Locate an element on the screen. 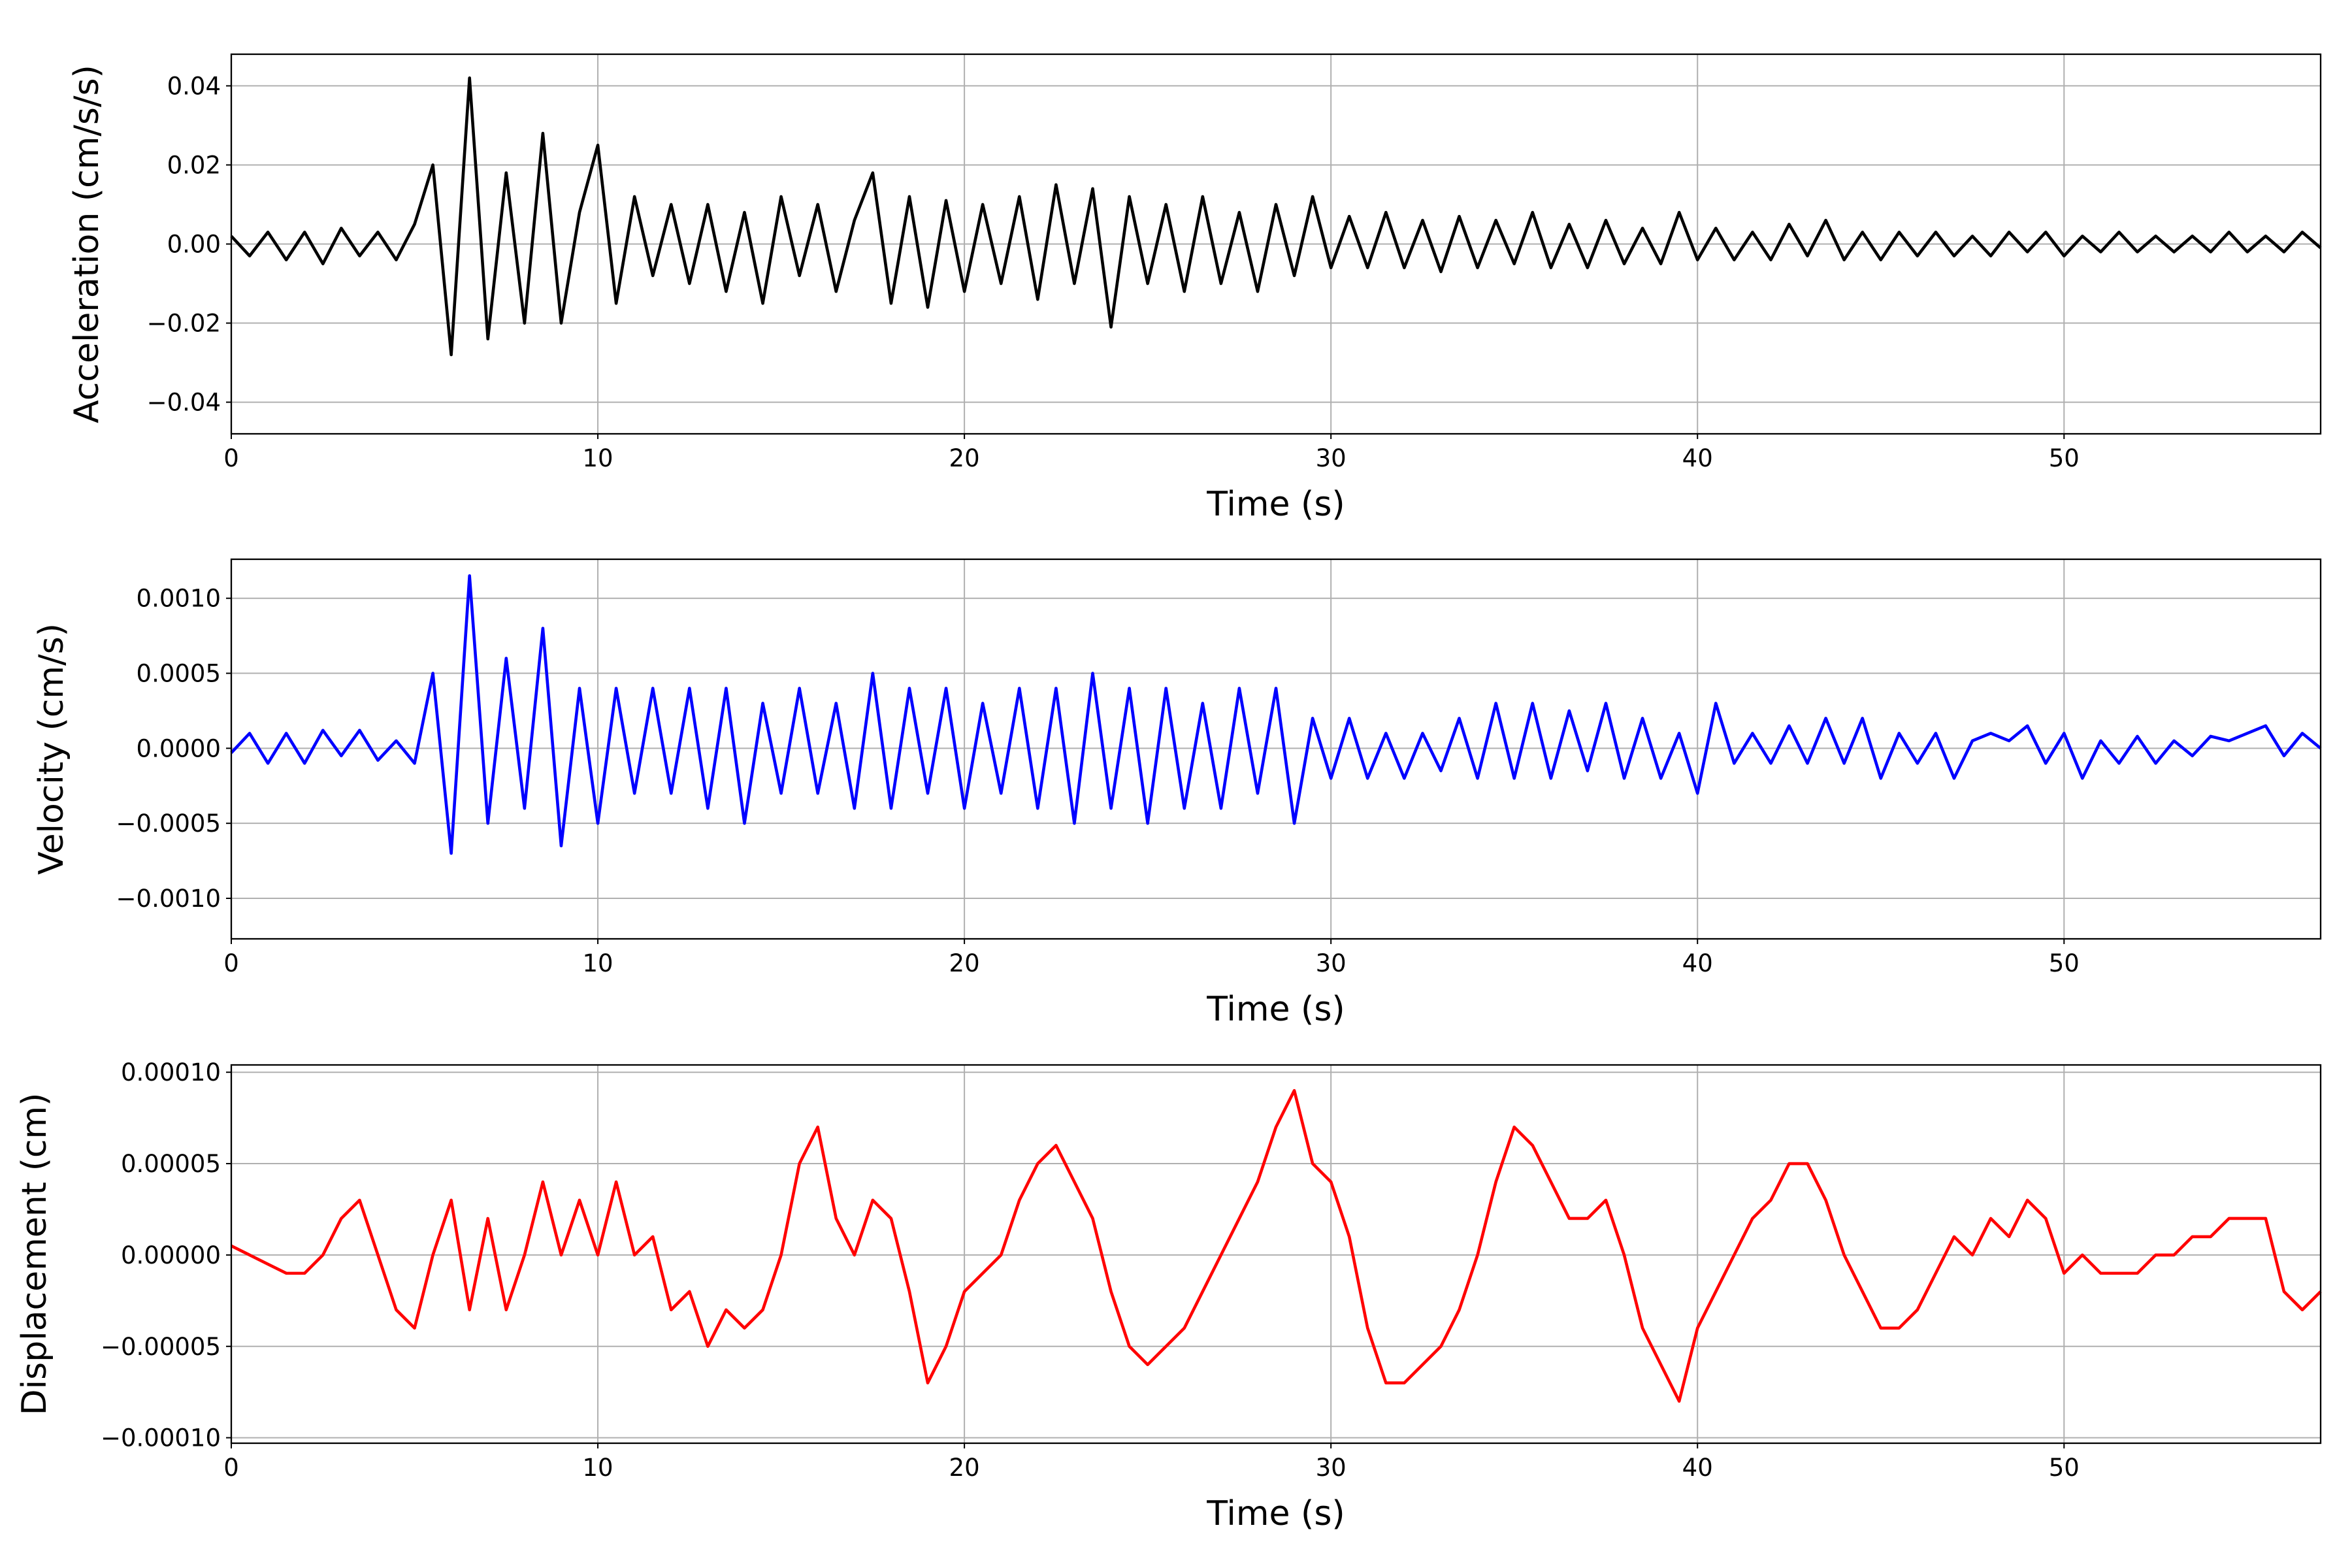  y-tick-label: 0.00005 is located at coordinates (171, 1164).